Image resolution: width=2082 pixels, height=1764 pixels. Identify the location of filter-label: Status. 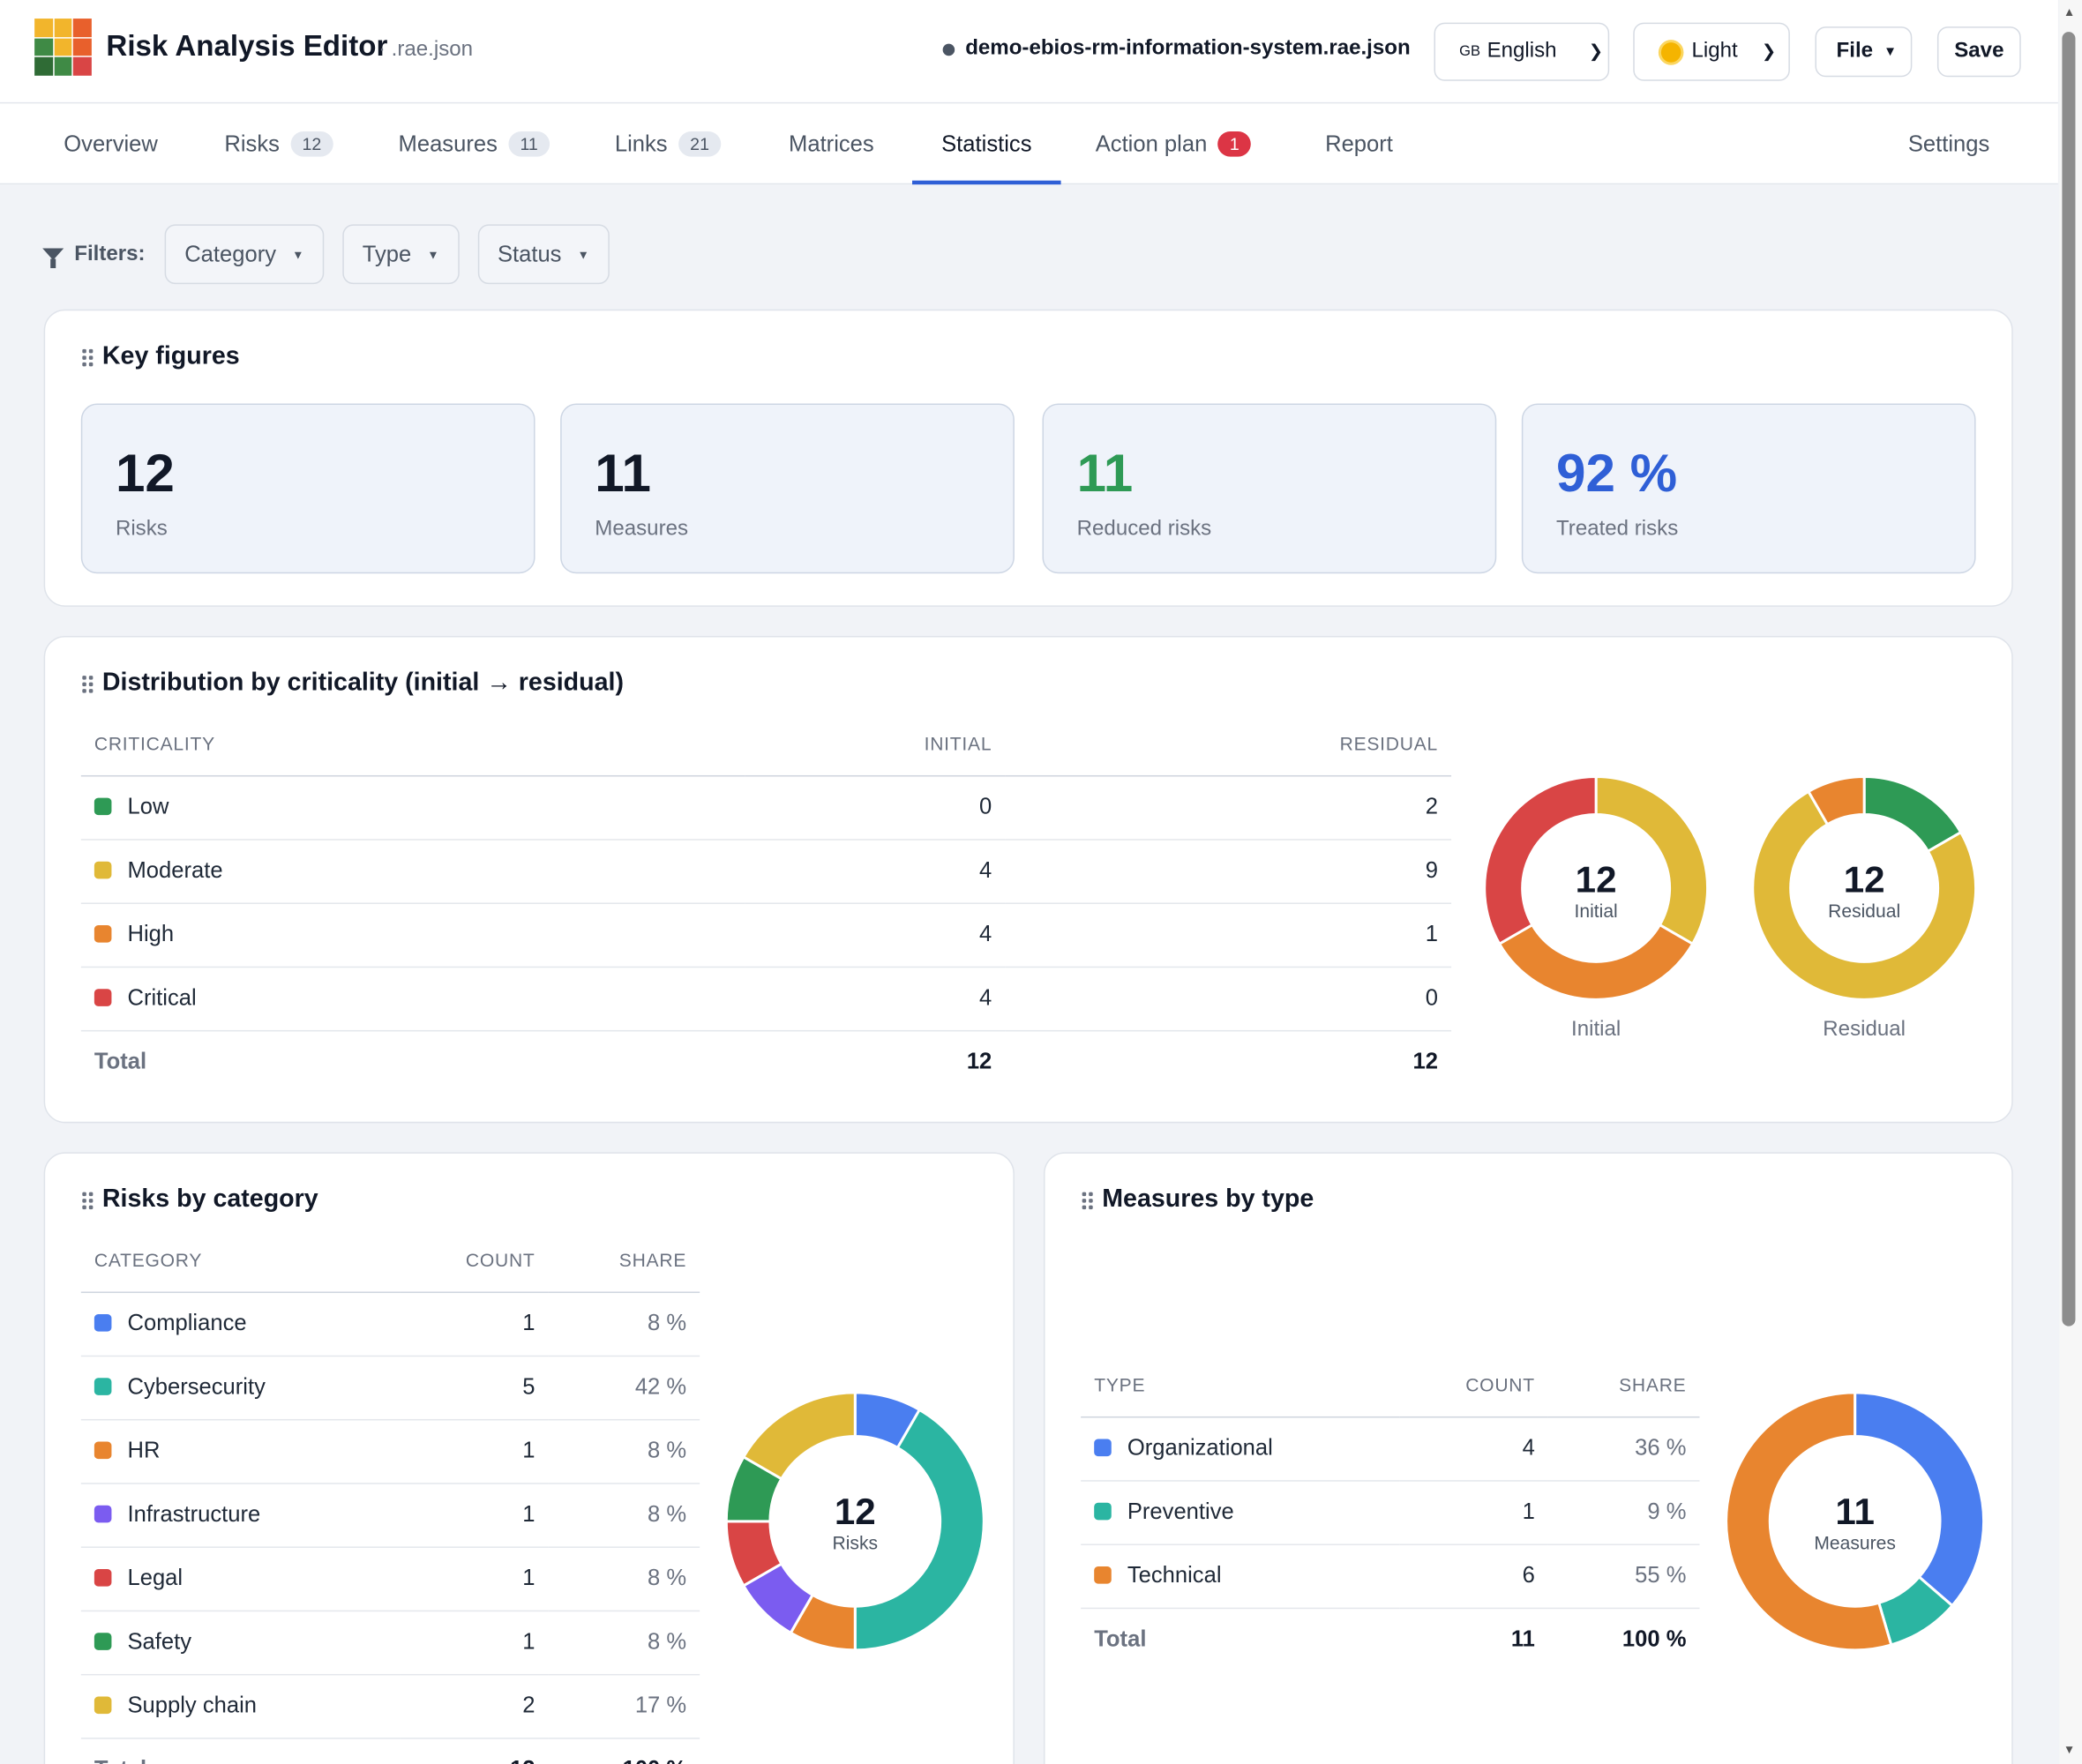
(529, 254).